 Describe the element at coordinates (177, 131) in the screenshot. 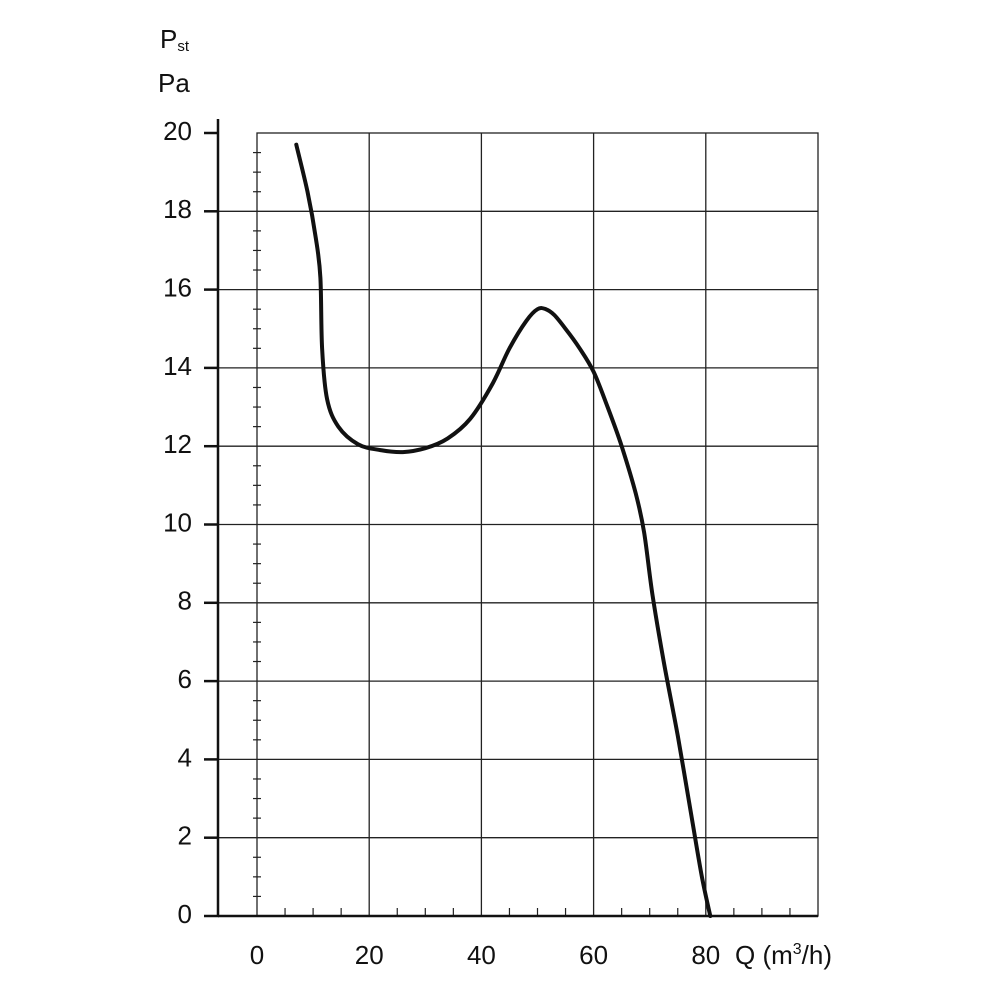

I see `y-tick-label-20: 20` at that location.